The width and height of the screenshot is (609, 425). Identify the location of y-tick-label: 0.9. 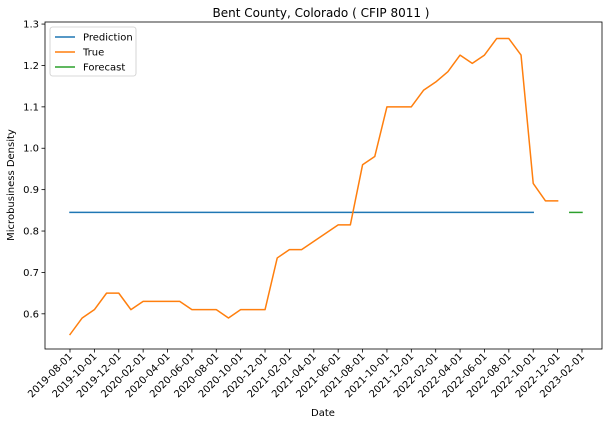
(31, 190).